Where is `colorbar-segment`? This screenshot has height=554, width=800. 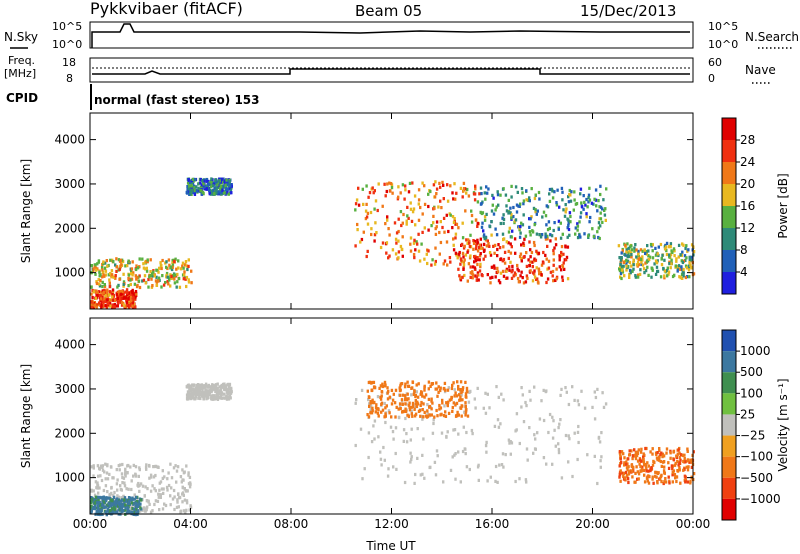
colorbar-segment is located at coordinates (729, 509).